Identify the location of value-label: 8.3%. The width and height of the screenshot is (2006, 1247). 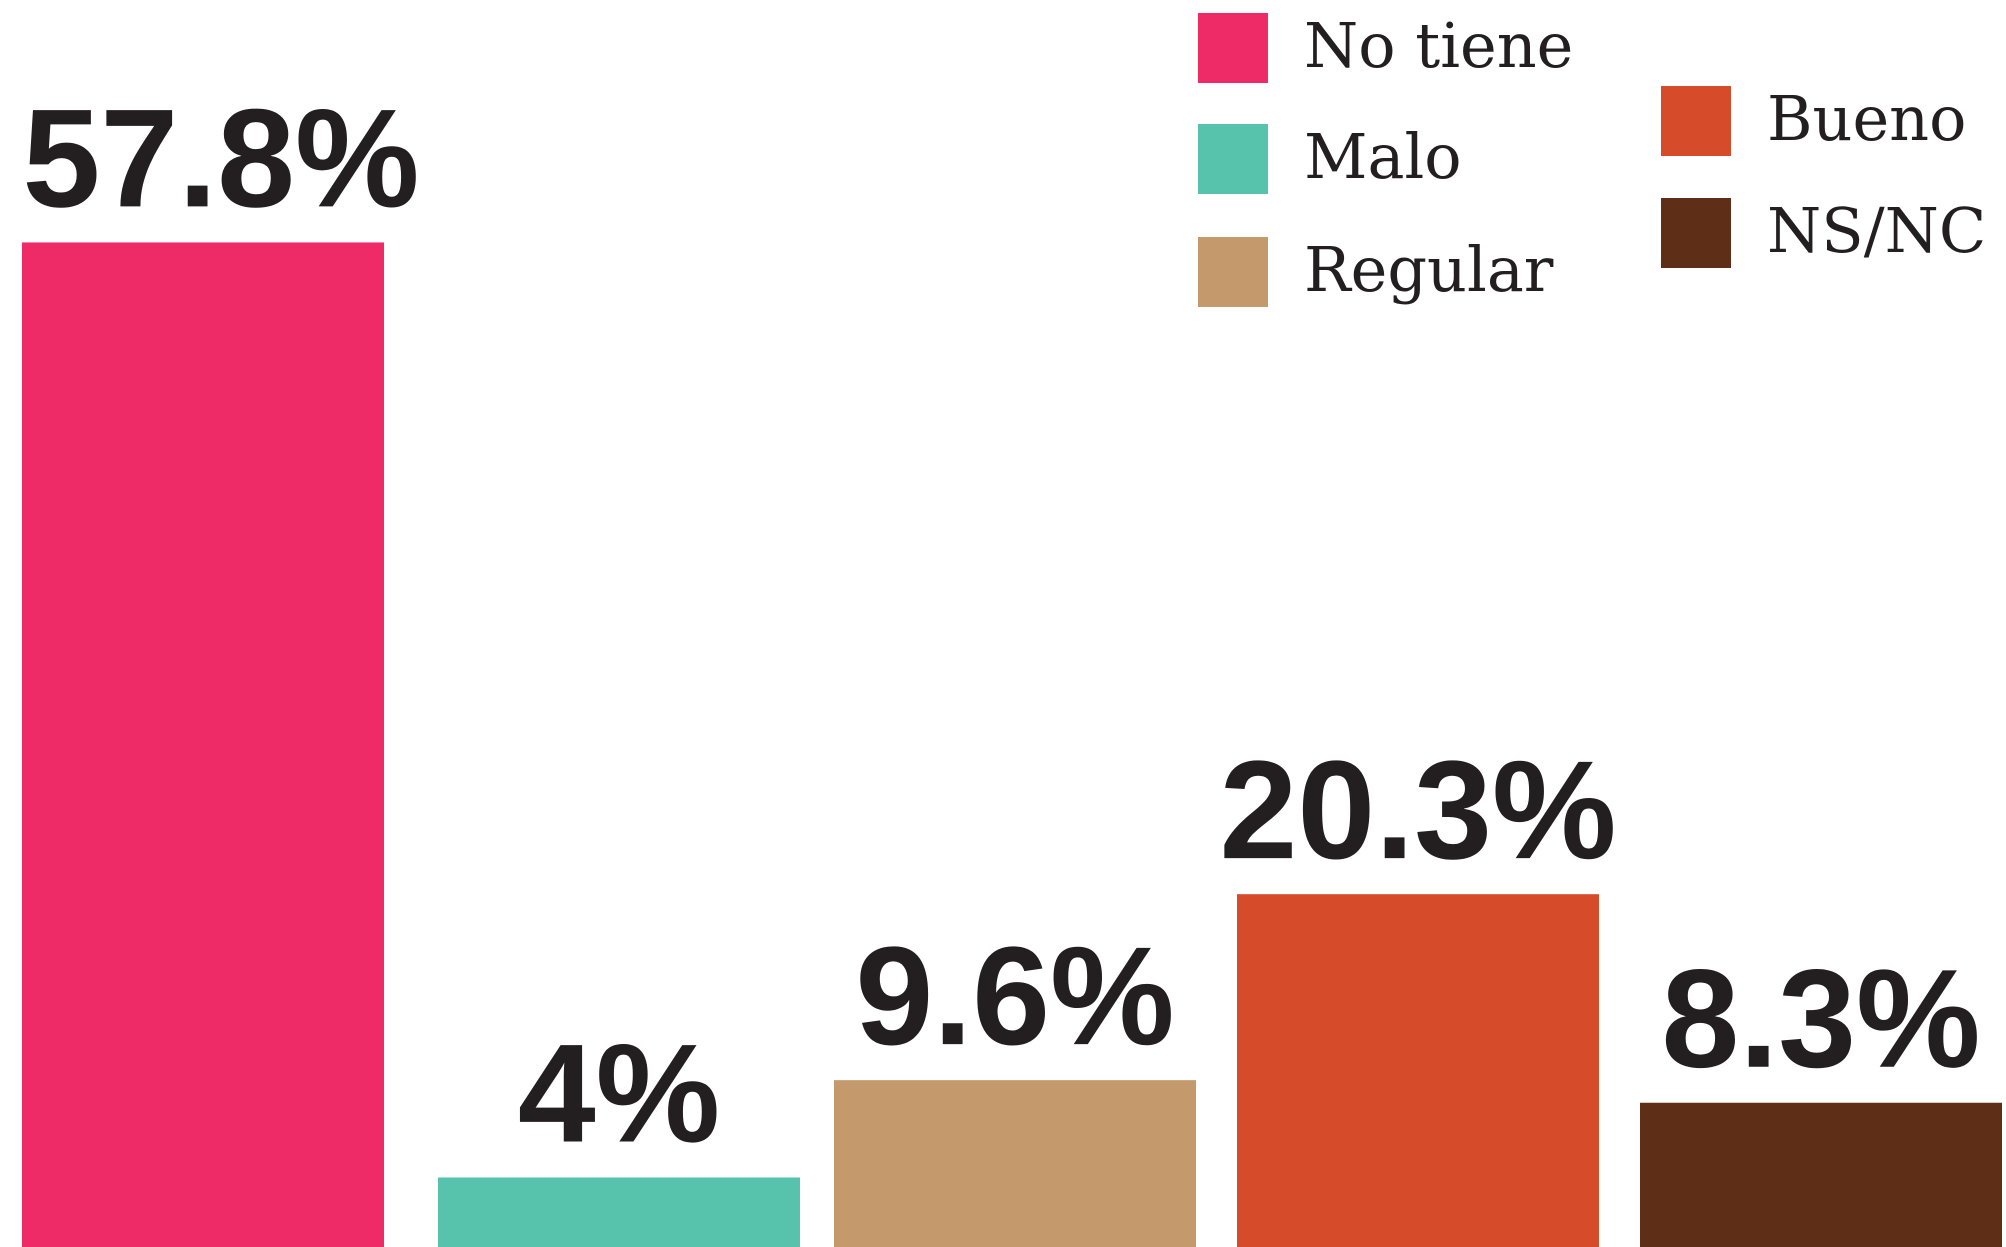
(1820, 1018).